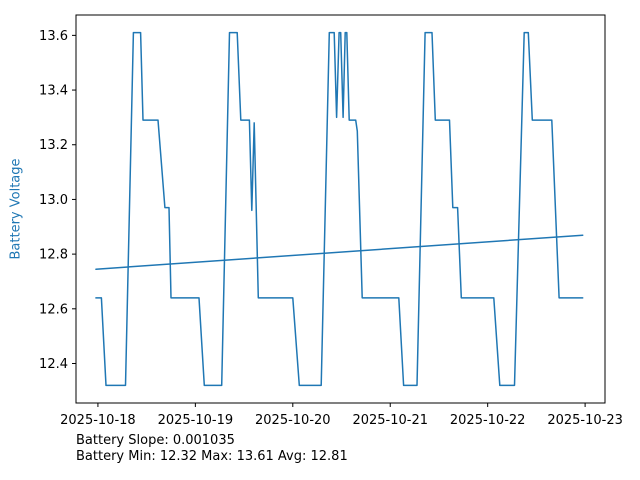 This screenshot has height=480, width=640. What do you see at coordinates (53, 145) in the screenshot?
I see `y-tick-label: 13.2` at bounding box center [53, 145].